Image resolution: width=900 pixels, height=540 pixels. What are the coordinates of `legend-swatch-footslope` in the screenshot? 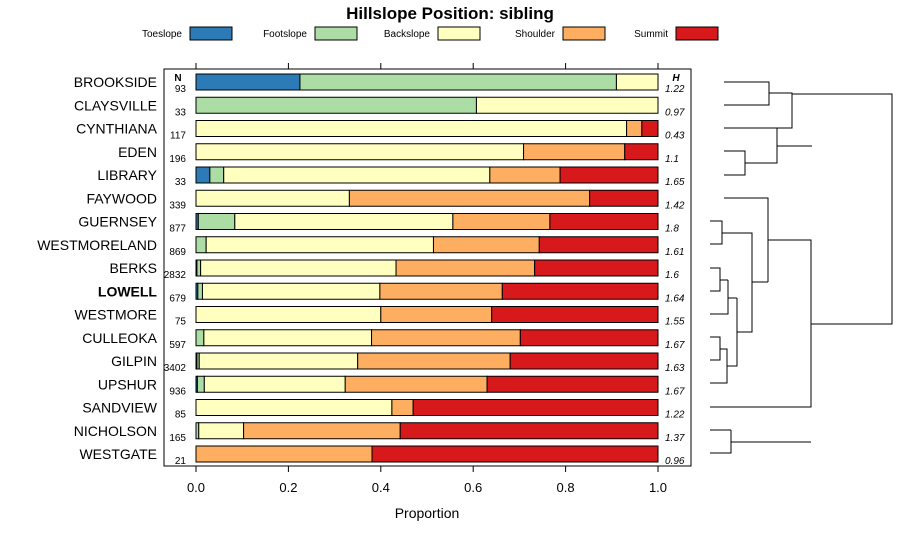 It's located at (336, 33).